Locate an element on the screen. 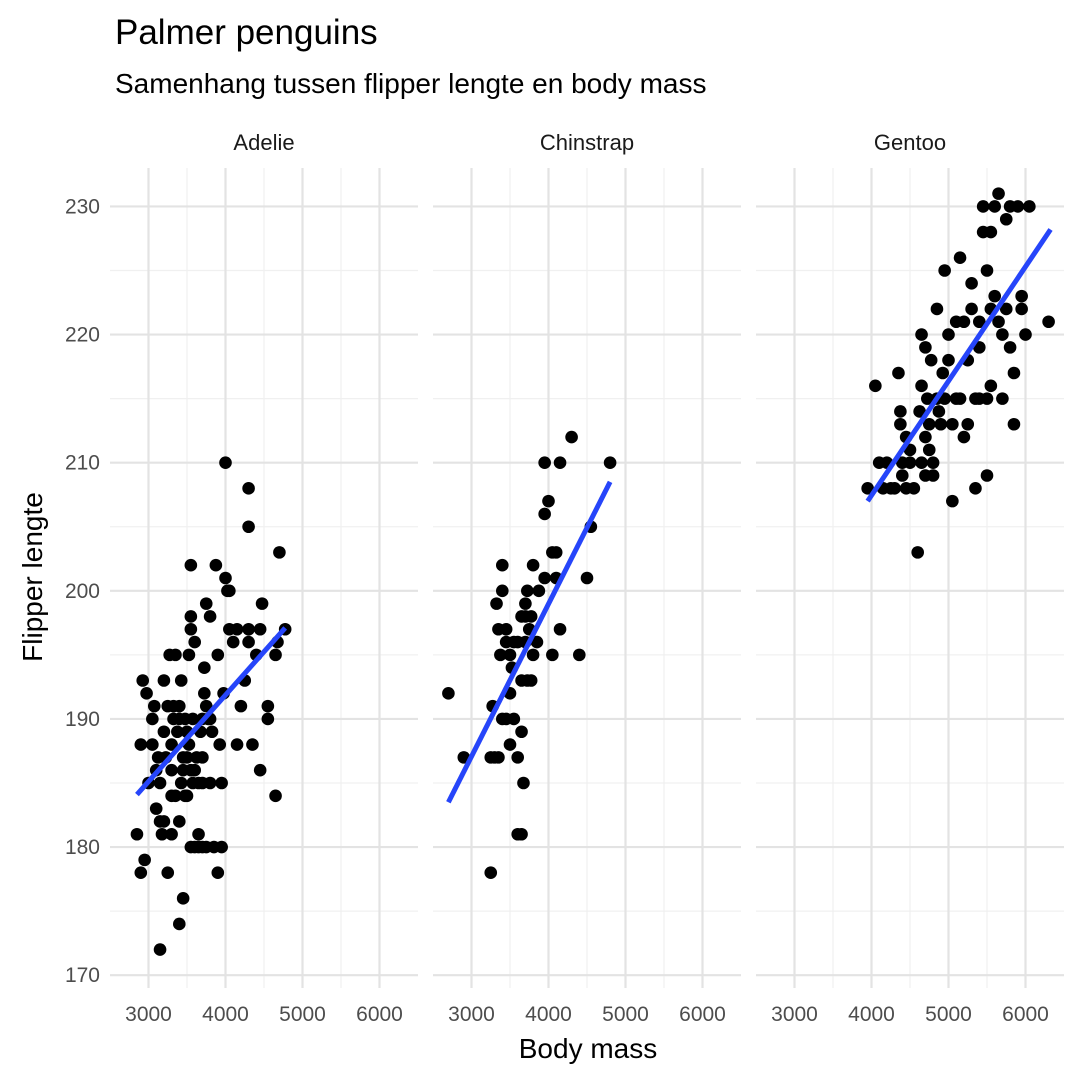 The height and width of the screenshot is (1080, 1080). chart-title: Palmer penguins is located at coordinates (246, 32).